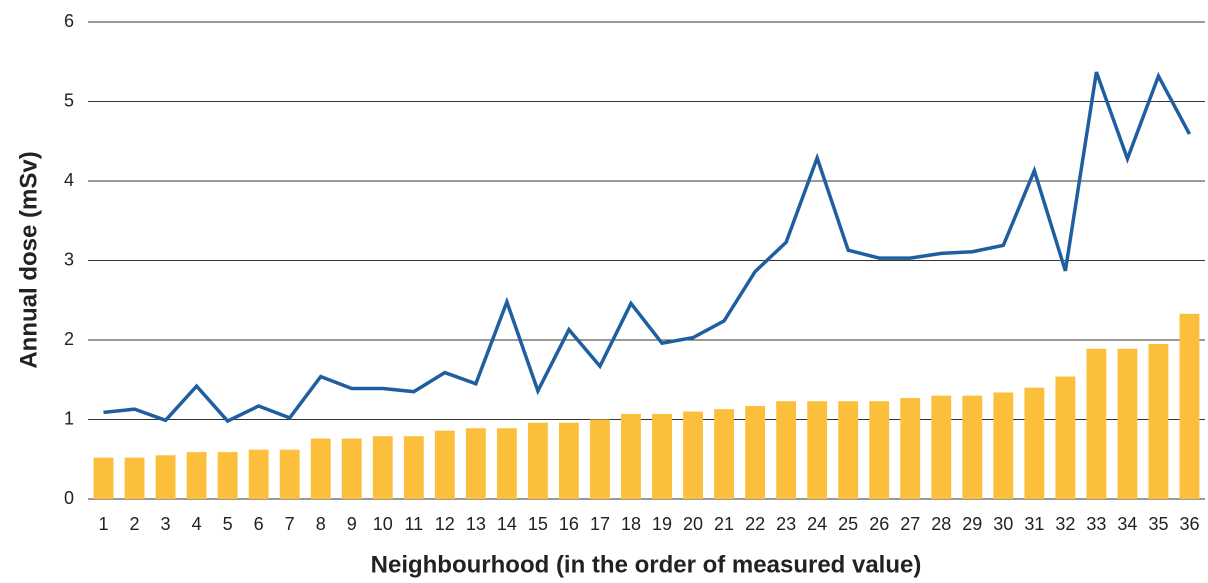 Image resolution: width=1208 pixels, height=583 pixels. I want to click on x-tick-label: 8, so click(321, 524).